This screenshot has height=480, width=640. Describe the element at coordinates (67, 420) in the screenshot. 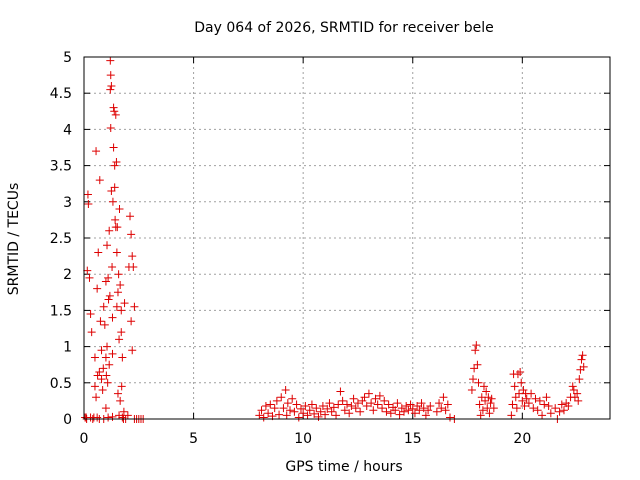

I see `y-tick-label: 0` at that location.